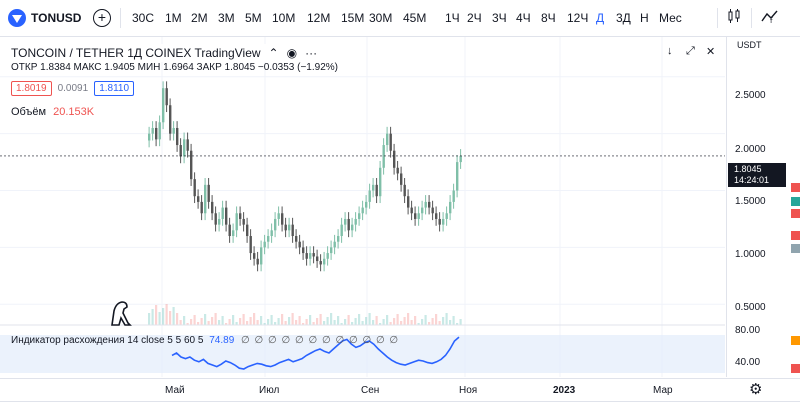 The height and width of the screenshot is (416, 800). Describe the element at coordinates (690, 51) in the screenshot. I see `maximize-pane-icon: ⤢` at that location.